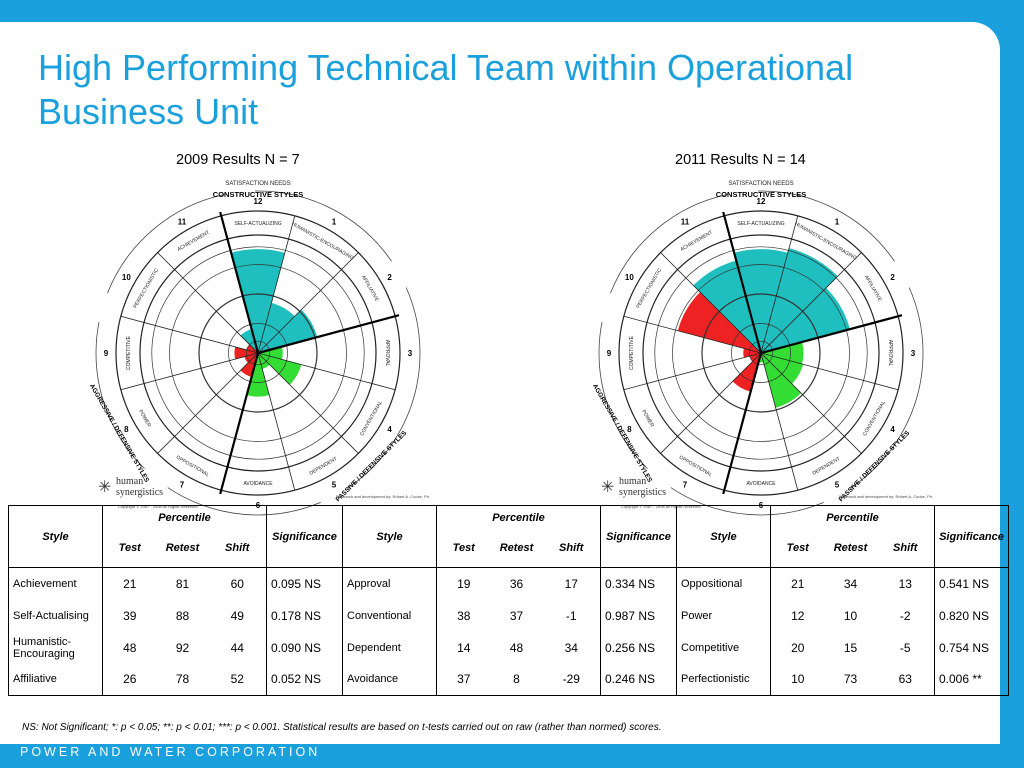  I want to click on test-cell: 38, so click(463, 615).